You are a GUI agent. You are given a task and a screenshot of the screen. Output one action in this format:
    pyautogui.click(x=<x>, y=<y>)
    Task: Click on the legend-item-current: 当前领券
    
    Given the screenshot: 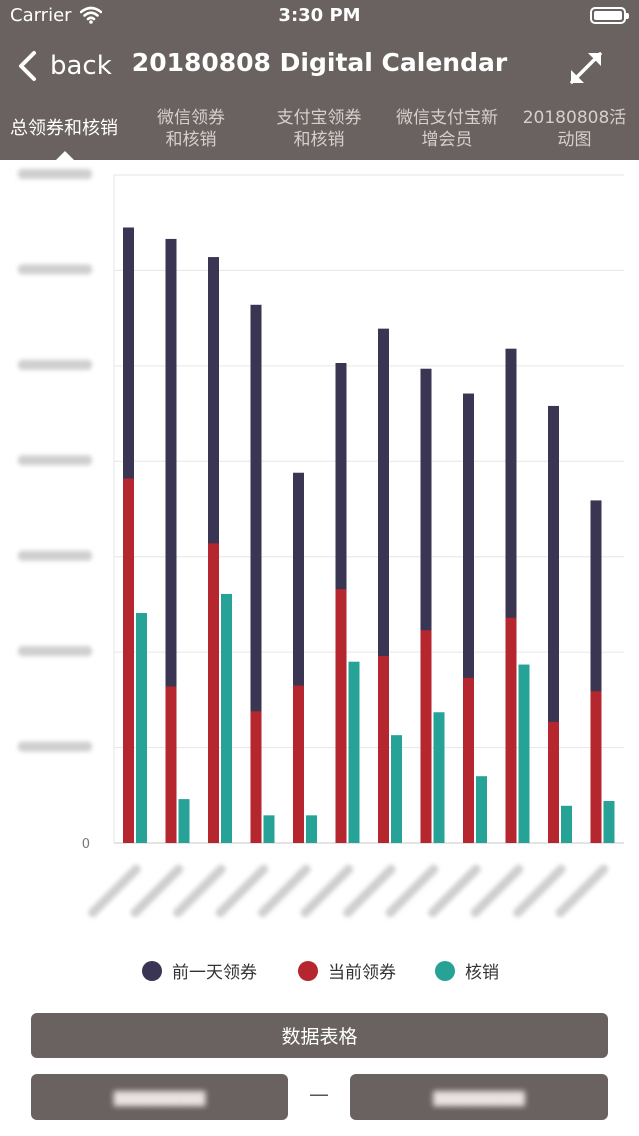 What is the action you would take?
    pyautogui.click(x=347, y=970)
    